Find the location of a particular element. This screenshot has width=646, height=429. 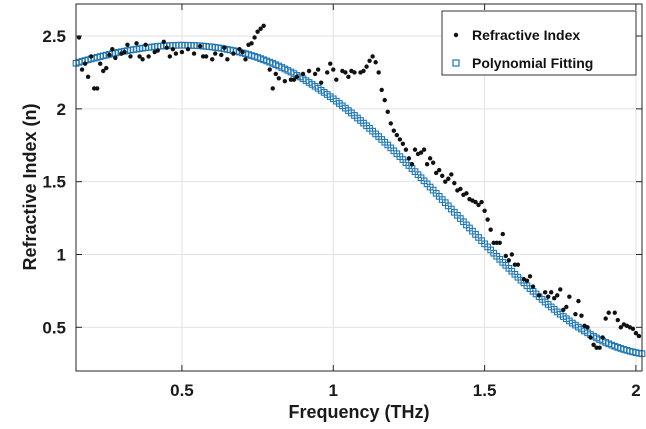

y-tick-label: 2 is located at coordinates (61, 109).